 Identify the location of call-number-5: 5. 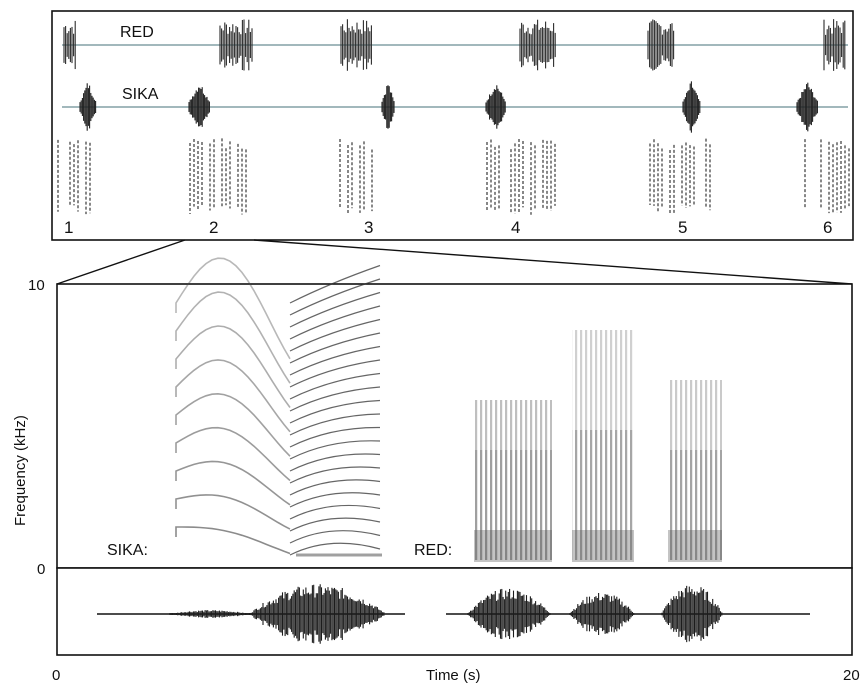
(682, 227).